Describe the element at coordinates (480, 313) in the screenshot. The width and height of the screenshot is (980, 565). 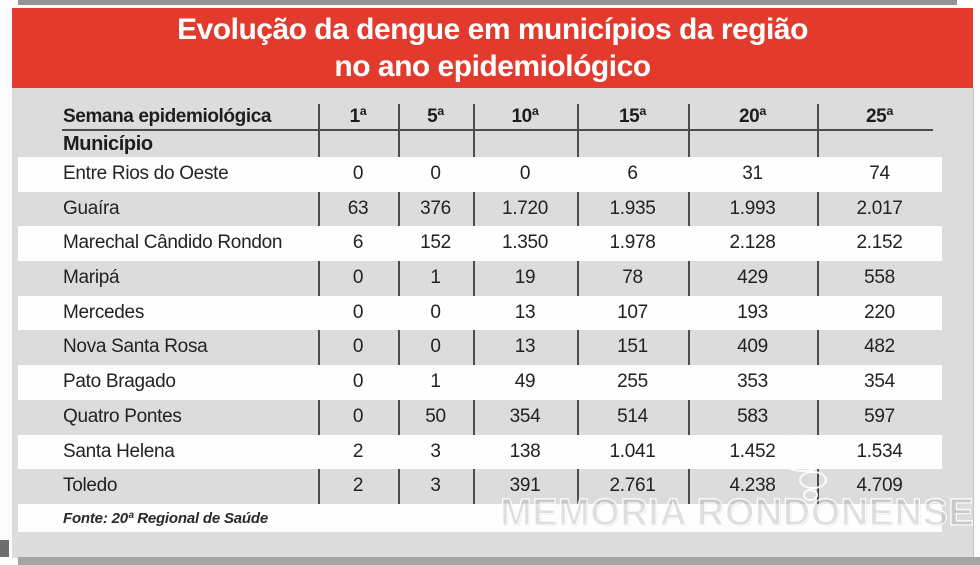
I see `table-row: Mercedes 0 0 13 107 193 220` at that location.